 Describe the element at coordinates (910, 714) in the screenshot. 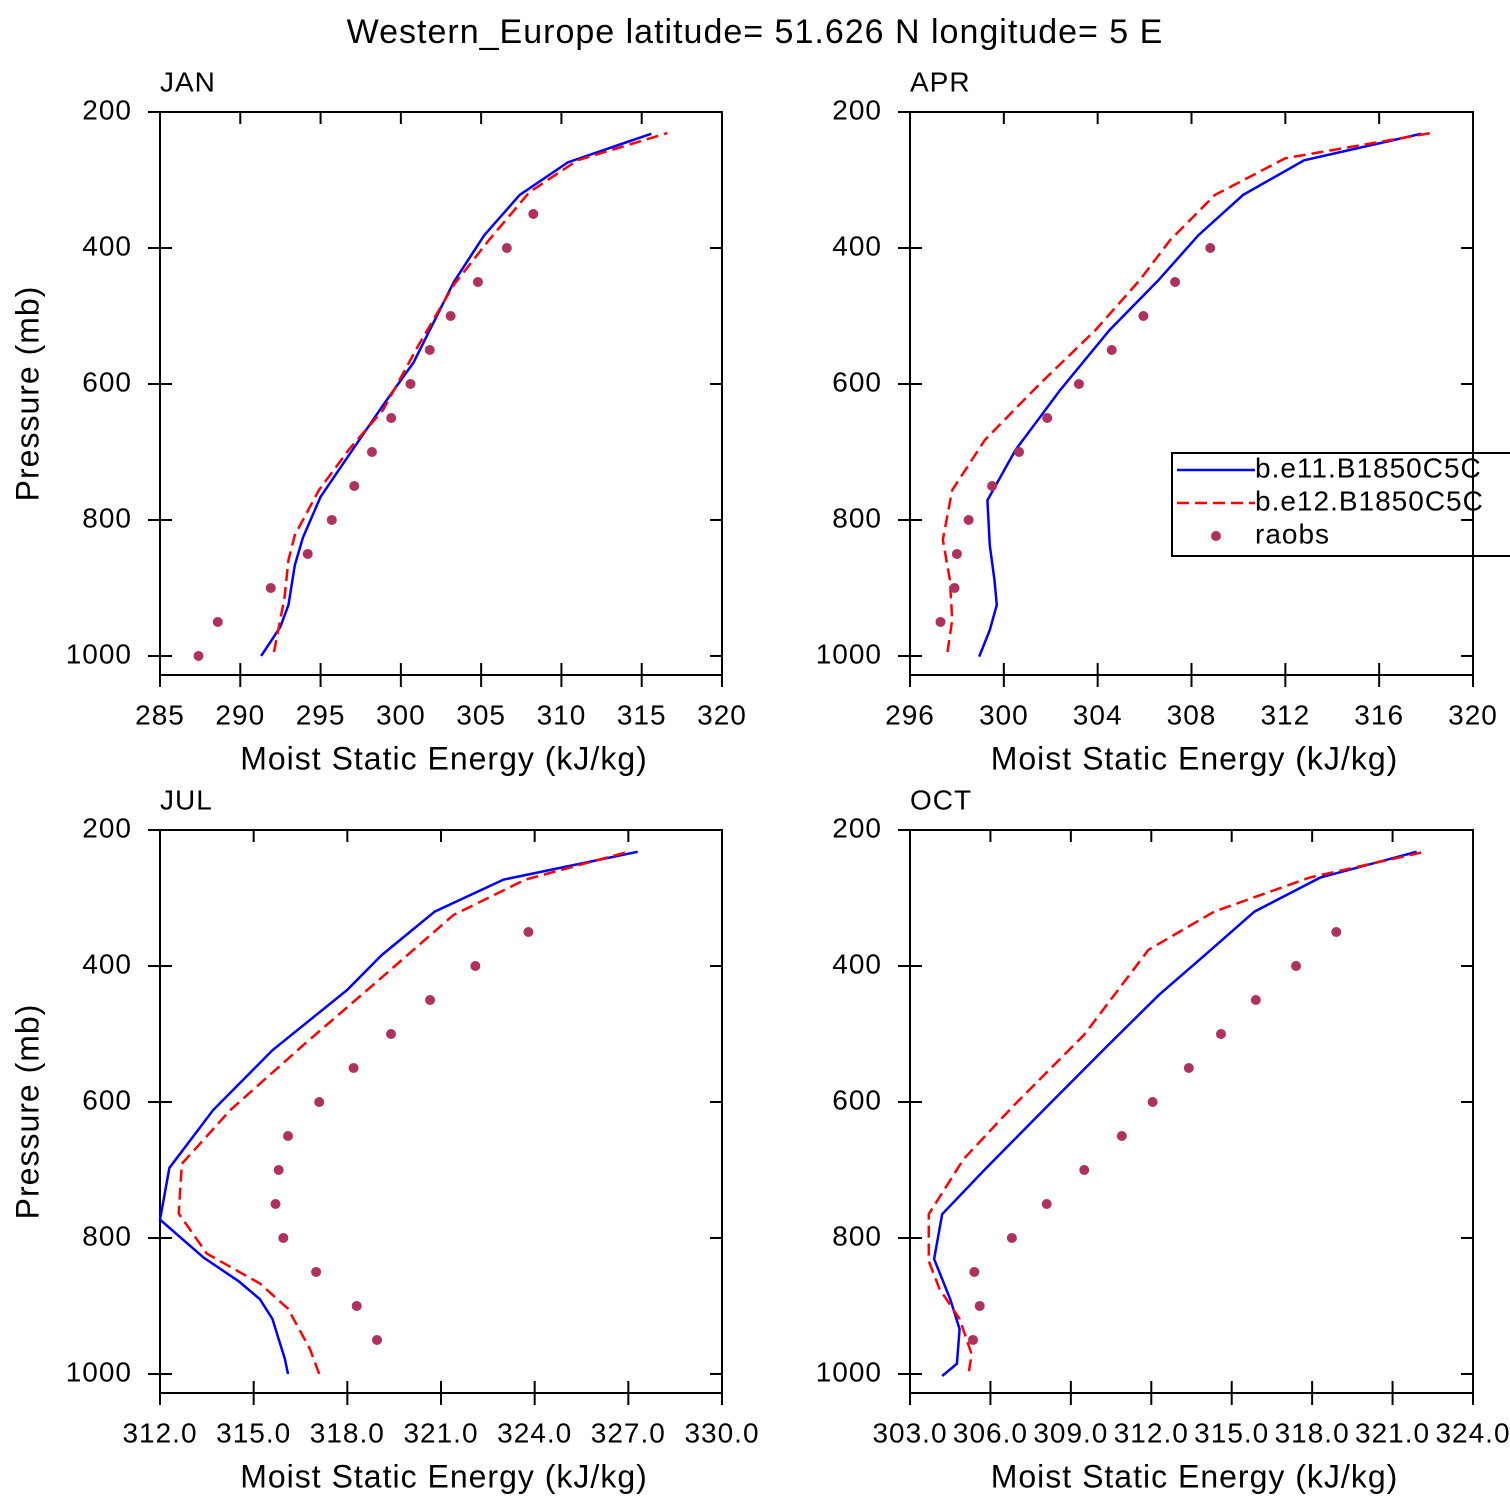

I see `x-tick-label: 296` at that location.